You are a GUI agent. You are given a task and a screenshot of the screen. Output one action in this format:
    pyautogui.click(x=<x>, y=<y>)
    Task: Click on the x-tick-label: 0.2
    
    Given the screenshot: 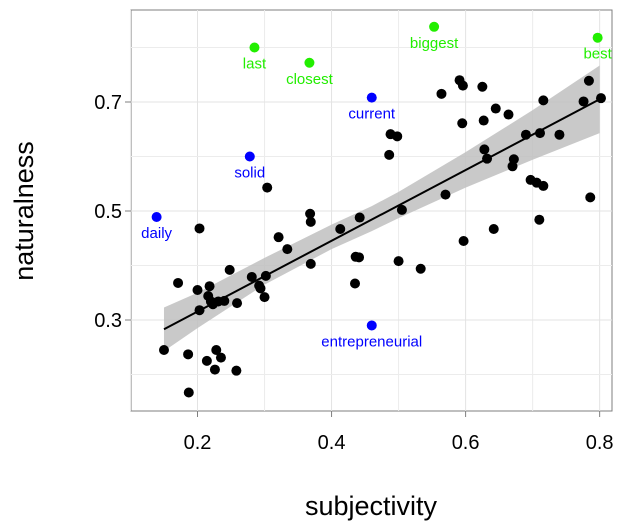 What is the action you would take?
    pyautogui.click(x=198, y=443)
    